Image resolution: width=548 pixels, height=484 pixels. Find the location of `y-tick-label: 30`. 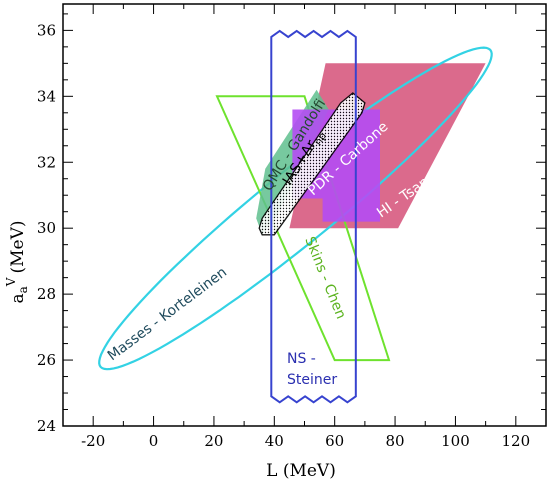

y-tick-label: 30 is located at coordinates (46, 228).